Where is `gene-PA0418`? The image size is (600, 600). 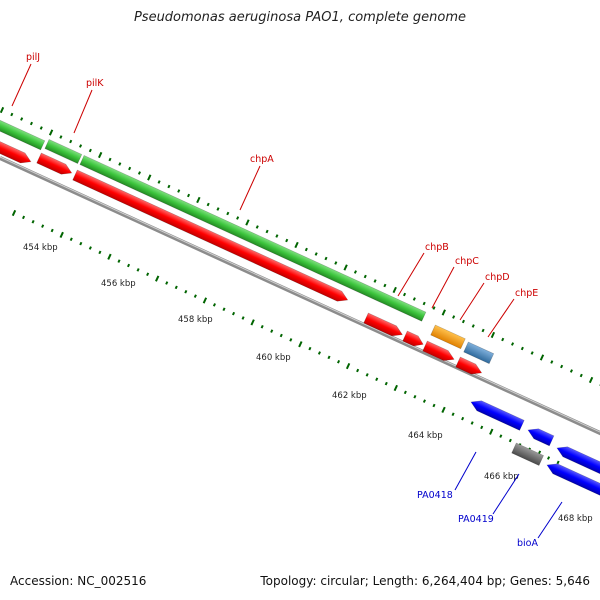 gene-PA0418 is located at coordinates (540, 436).